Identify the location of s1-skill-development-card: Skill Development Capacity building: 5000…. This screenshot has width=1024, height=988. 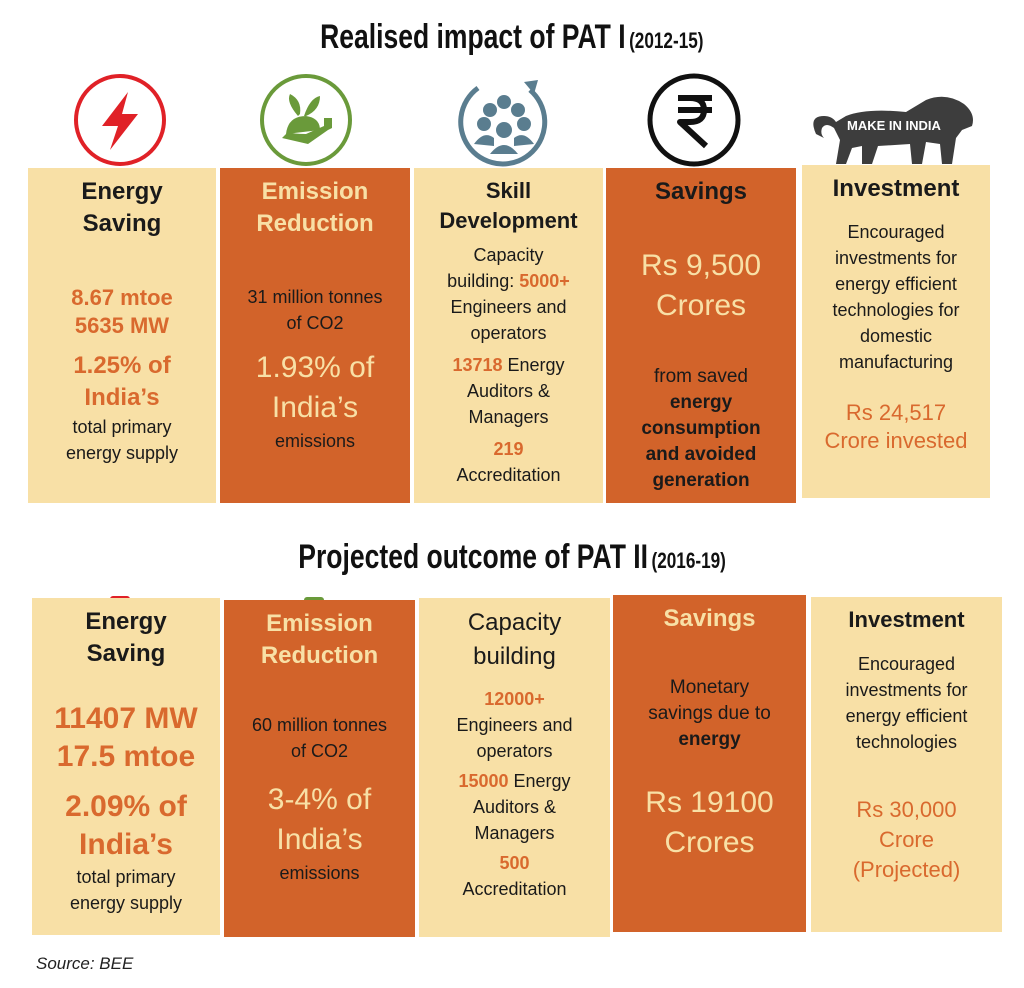
(508, 335).